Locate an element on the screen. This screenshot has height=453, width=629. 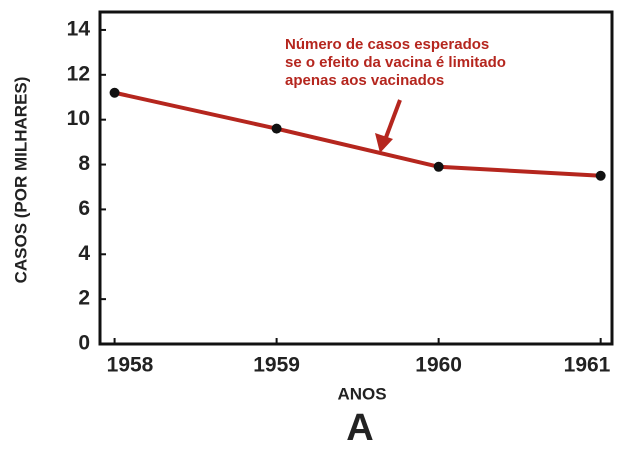
y-axis-label: CASOS (POR MILHARES) is located at coordinates (20, 180).